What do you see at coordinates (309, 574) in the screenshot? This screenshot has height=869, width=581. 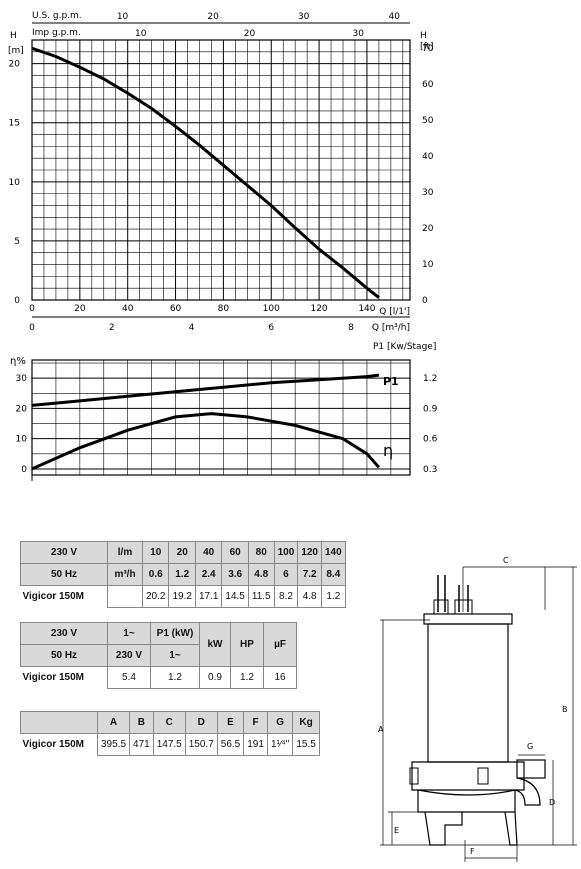 I see `t1-flow-m3h: 7.2` at bounding box center [309, 574].